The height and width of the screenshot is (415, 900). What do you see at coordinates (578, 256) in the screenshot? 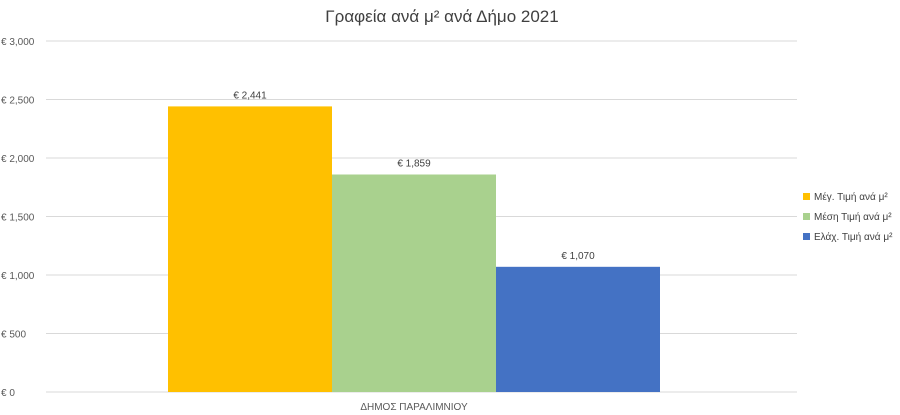
I see `data-label: € 1,070` at bounding box center [578, 256].